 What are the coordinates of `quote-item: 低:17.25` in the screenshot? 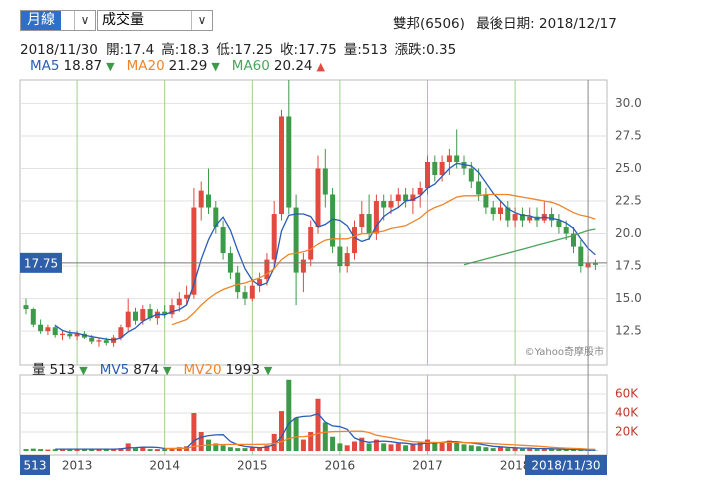 It's located at (245, 50).